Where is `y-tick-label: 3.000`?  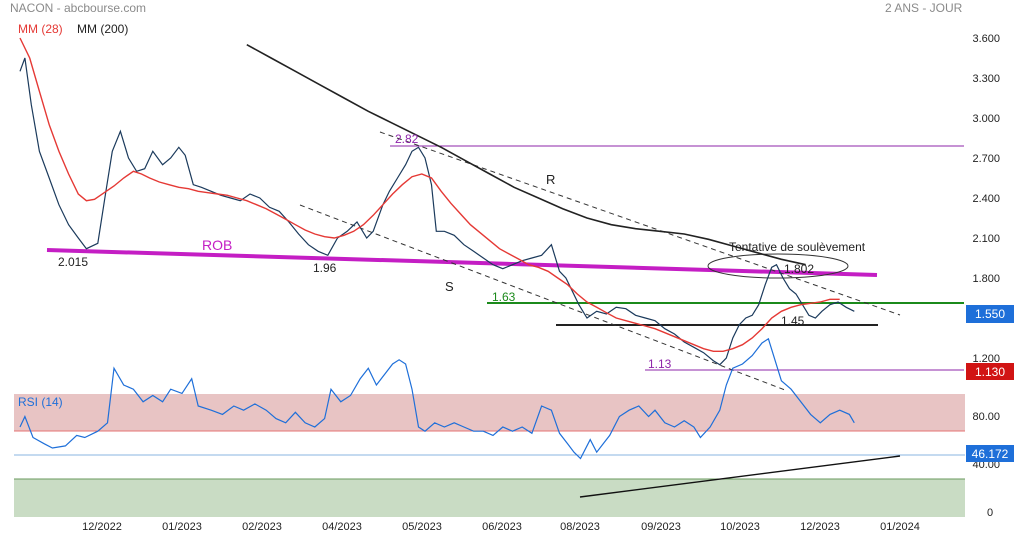 y-tick-label: 3.000 is located at coordinates (986, 119).